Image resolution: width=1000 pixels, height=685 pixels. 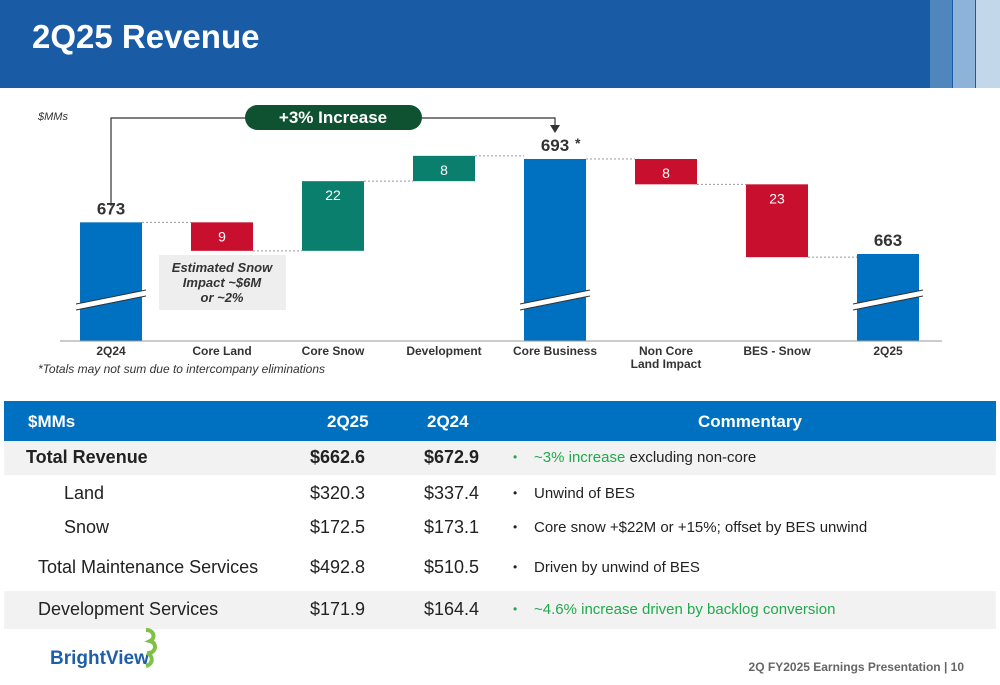 I want to click on brand-name: BrightView, so click(x=99, y=658).